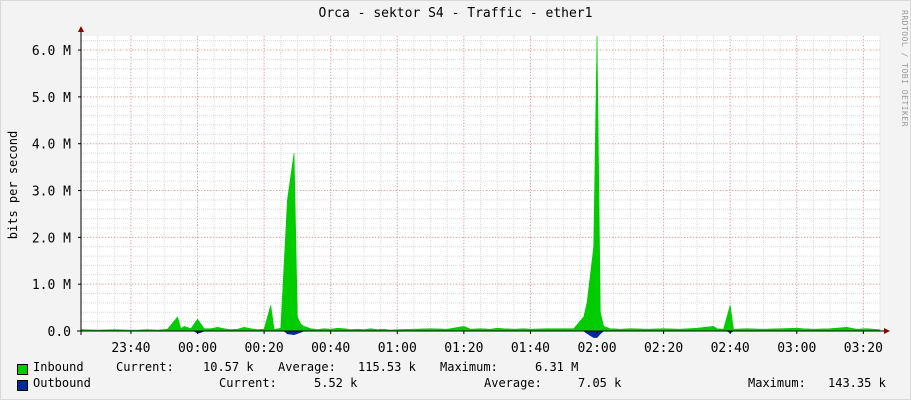 The width and height of the screenshot is (911, 400). Describe the element at coordinates (22, 385) in the screenshot. I see `outbound-swatch` at that location.